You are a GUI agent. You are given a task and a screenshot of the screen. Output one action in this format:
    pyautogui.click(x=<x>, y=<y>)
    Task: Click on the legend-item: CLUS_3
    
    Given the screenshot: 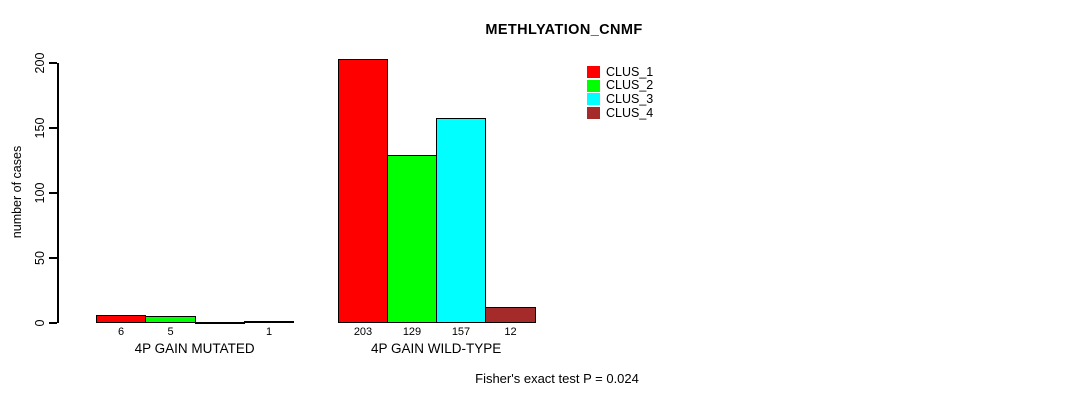 What is the action you would take?
    pyautogui.click(x=620, y=99)
    